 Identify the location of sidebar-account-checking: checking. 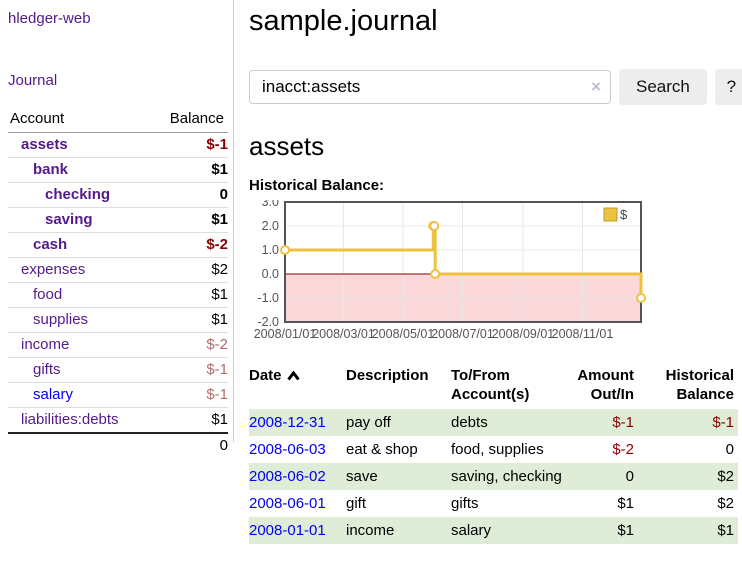
(78, 194).